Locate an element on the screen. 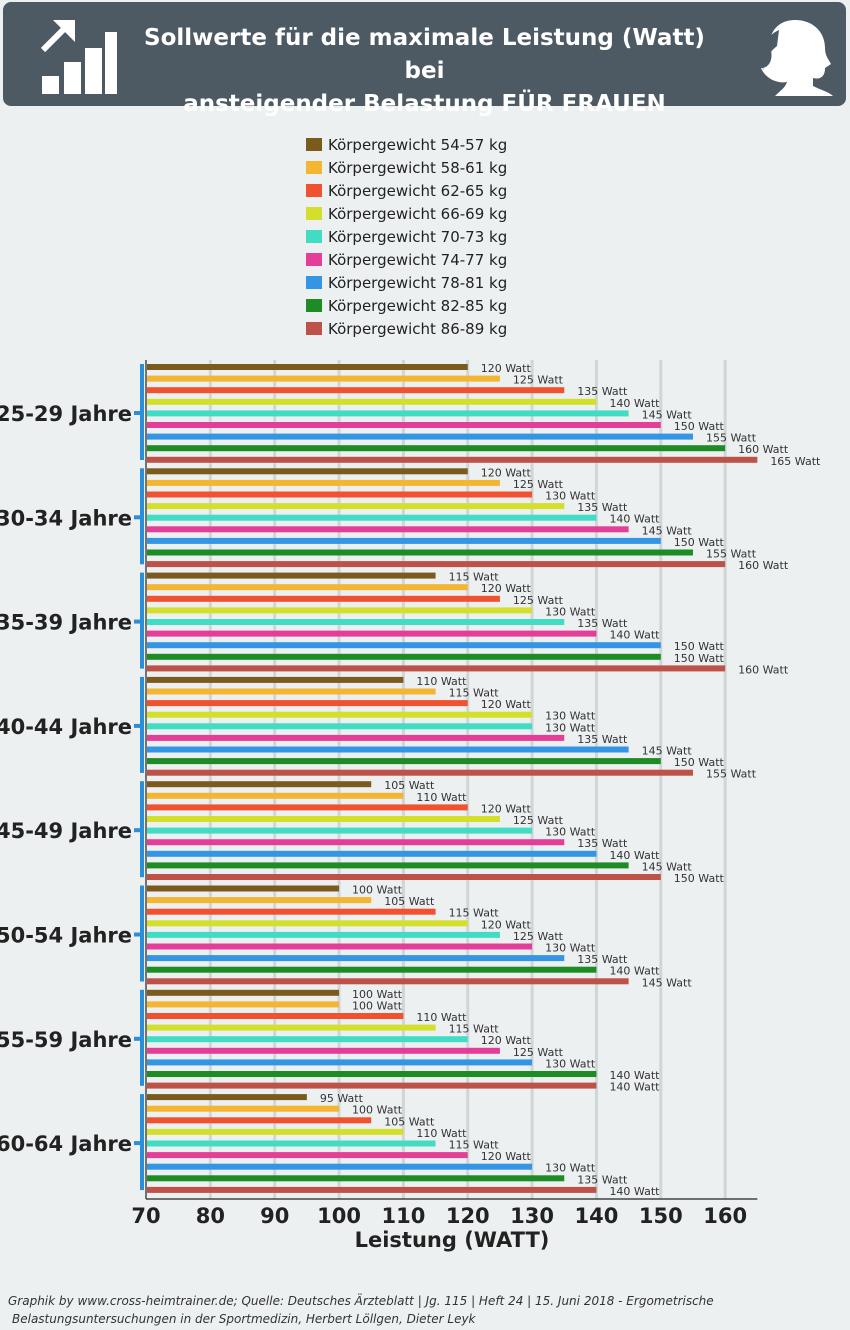  x-tick-label: 90 is located at coordinates (274, 1216).